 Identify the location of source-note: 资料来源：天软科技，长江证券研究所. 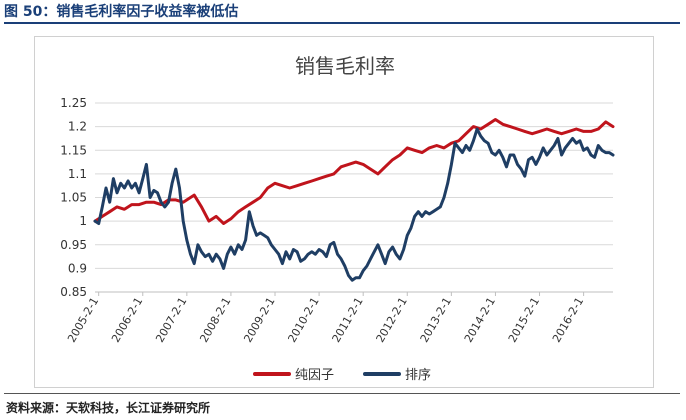
(108, 408).